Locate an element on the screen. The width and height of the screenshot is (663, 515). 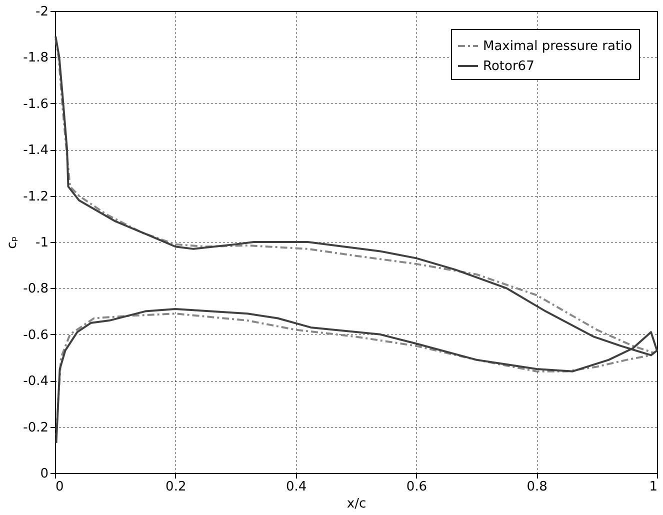
x-axis-title: x/c is located at coordinates (356, 504).